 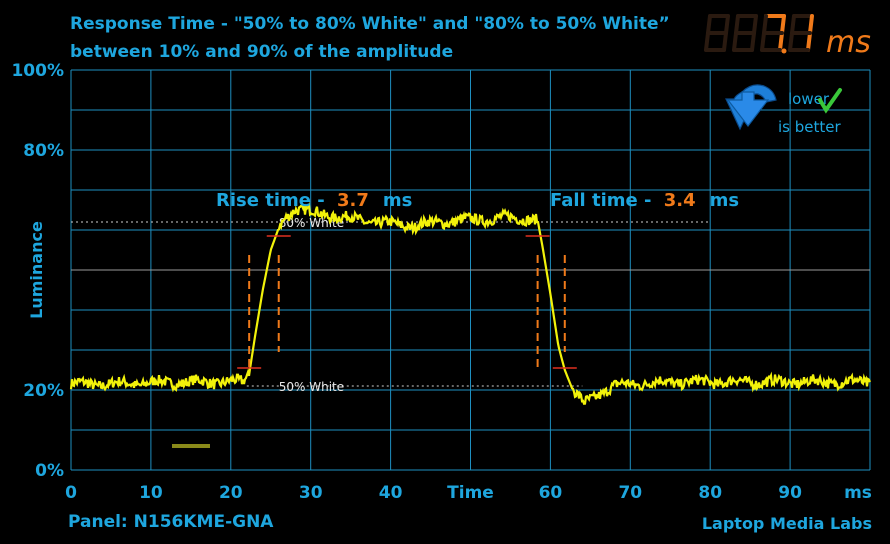 I want to click on y-tick-label: 80%, so click(x=43, y=151).